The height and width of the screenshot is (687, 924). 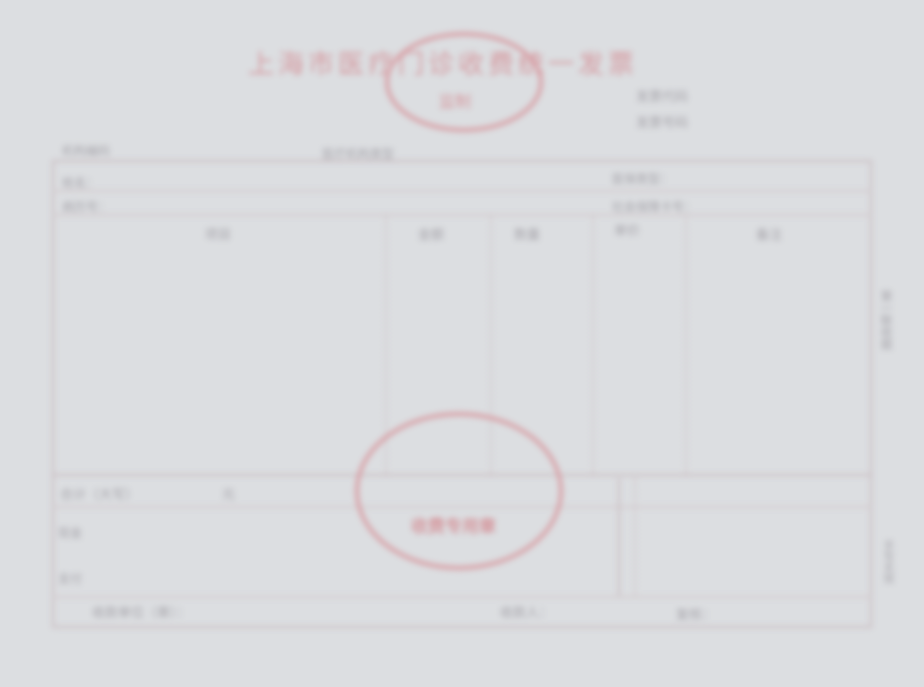 I want to click on invoice-number: 发票号码, so click(x=662, y=123).